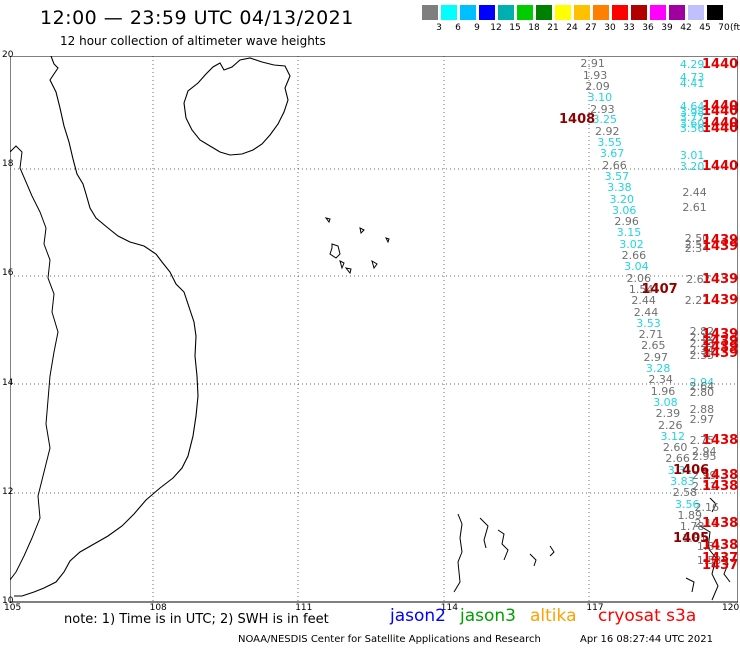 This screenshot has height=650, width=740. Describe the element at coordinates (704, 476) in the screenshot. I see `wave-height-value: 2.99` at that location.